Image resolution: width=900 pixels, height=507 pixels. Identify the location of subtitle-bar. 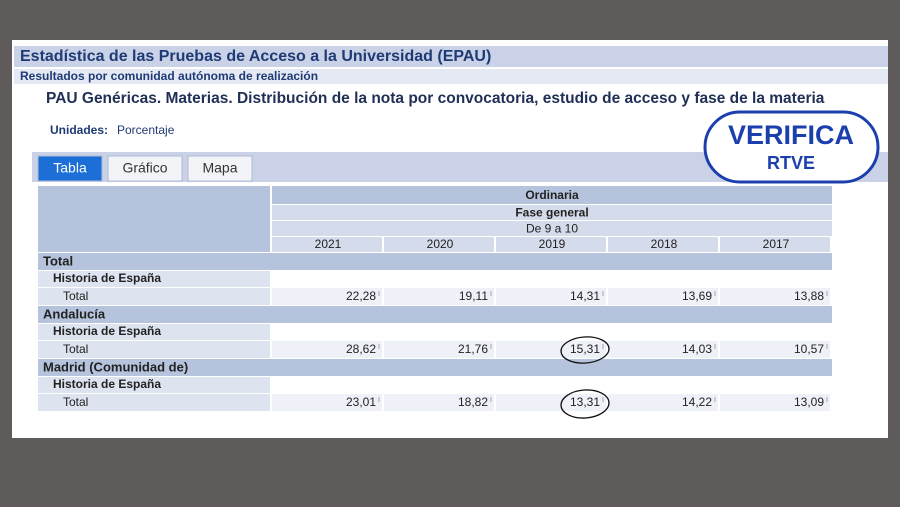
(451, 76).